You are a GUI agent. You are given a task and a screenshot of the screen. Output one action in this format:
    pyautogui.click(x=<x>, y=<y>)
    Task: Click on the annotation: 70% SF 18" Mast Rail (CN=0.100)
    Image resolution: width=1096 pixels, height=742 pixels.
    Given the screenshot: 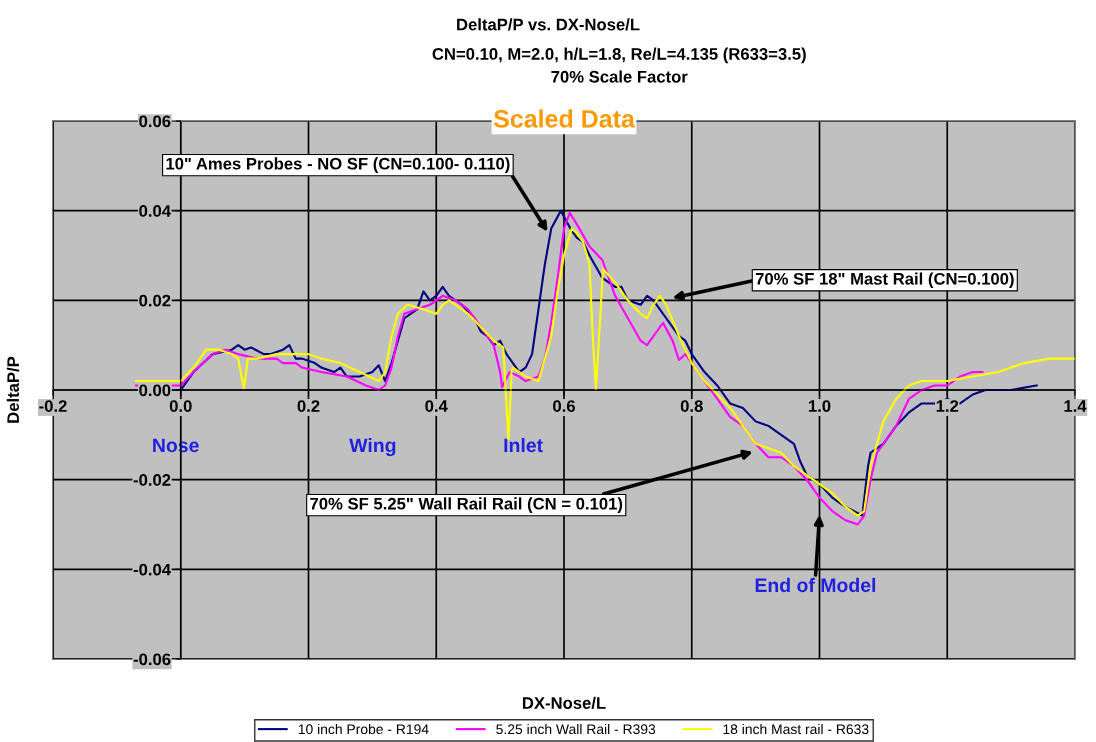 What is the action you would take?
    pyautogui.click(x=884, y=280)
    